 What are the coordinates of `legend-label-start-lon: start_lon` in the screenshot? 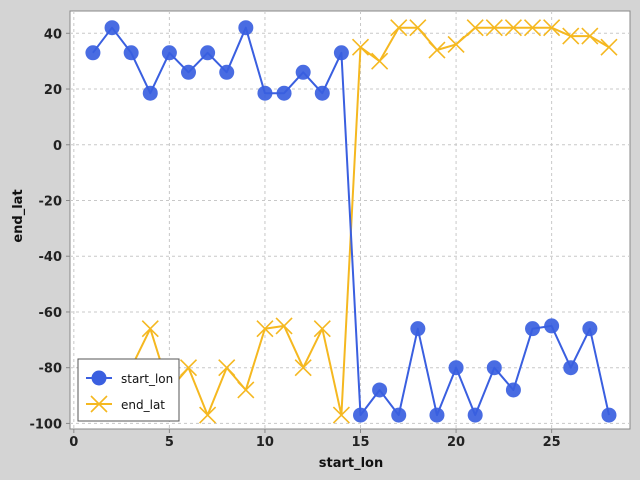 It's located at (147, 379).